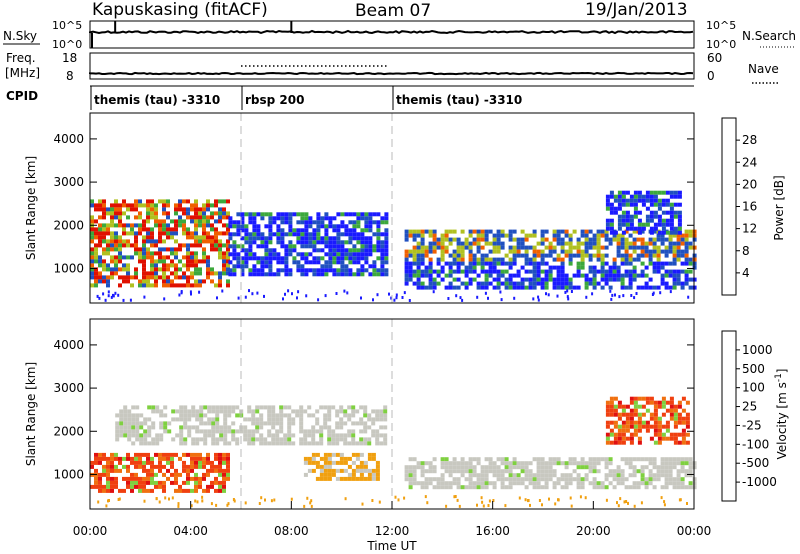  What do you see at coordinates (22, 96) in the screenshot?
I see `cpid-label: CPID` at bounding box center [22, 96].